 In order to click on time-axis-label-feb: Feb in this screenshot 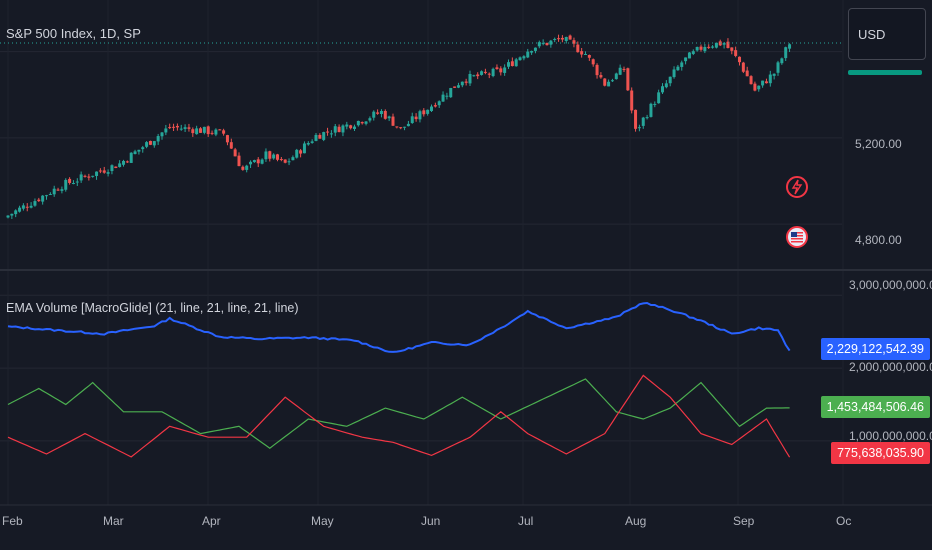, I will do `click(12, 521)`.